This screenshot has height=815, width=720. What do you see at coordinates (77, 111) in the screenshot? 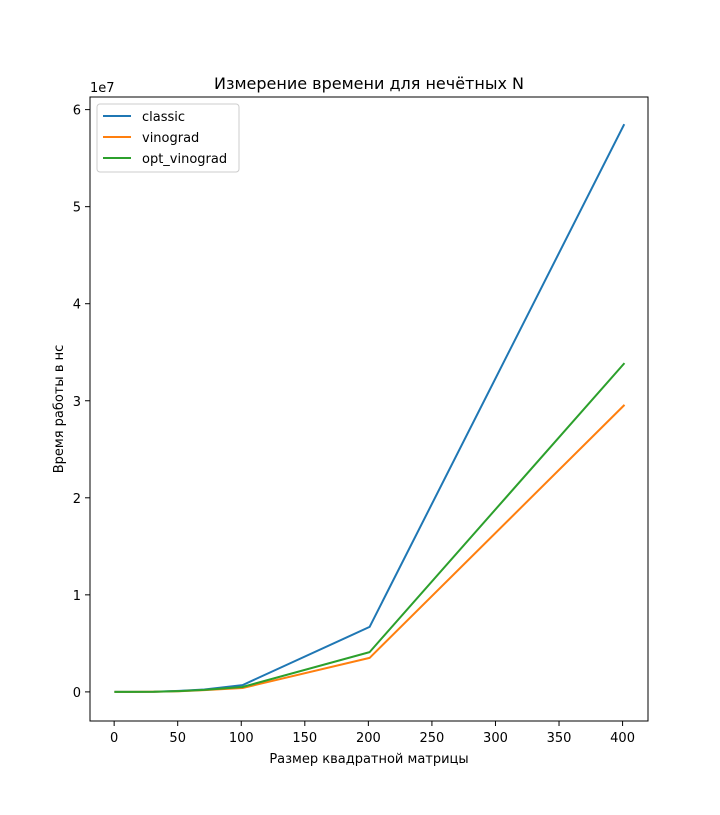
I see `y-tick-label: 6` at bounding box center [77, 111].